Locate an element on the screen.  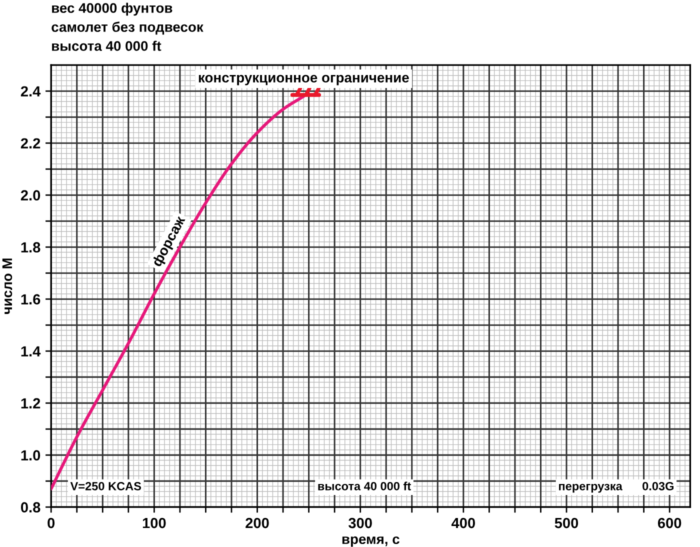
y-tick-label: 1.6 is located at coordinates (30, 299).